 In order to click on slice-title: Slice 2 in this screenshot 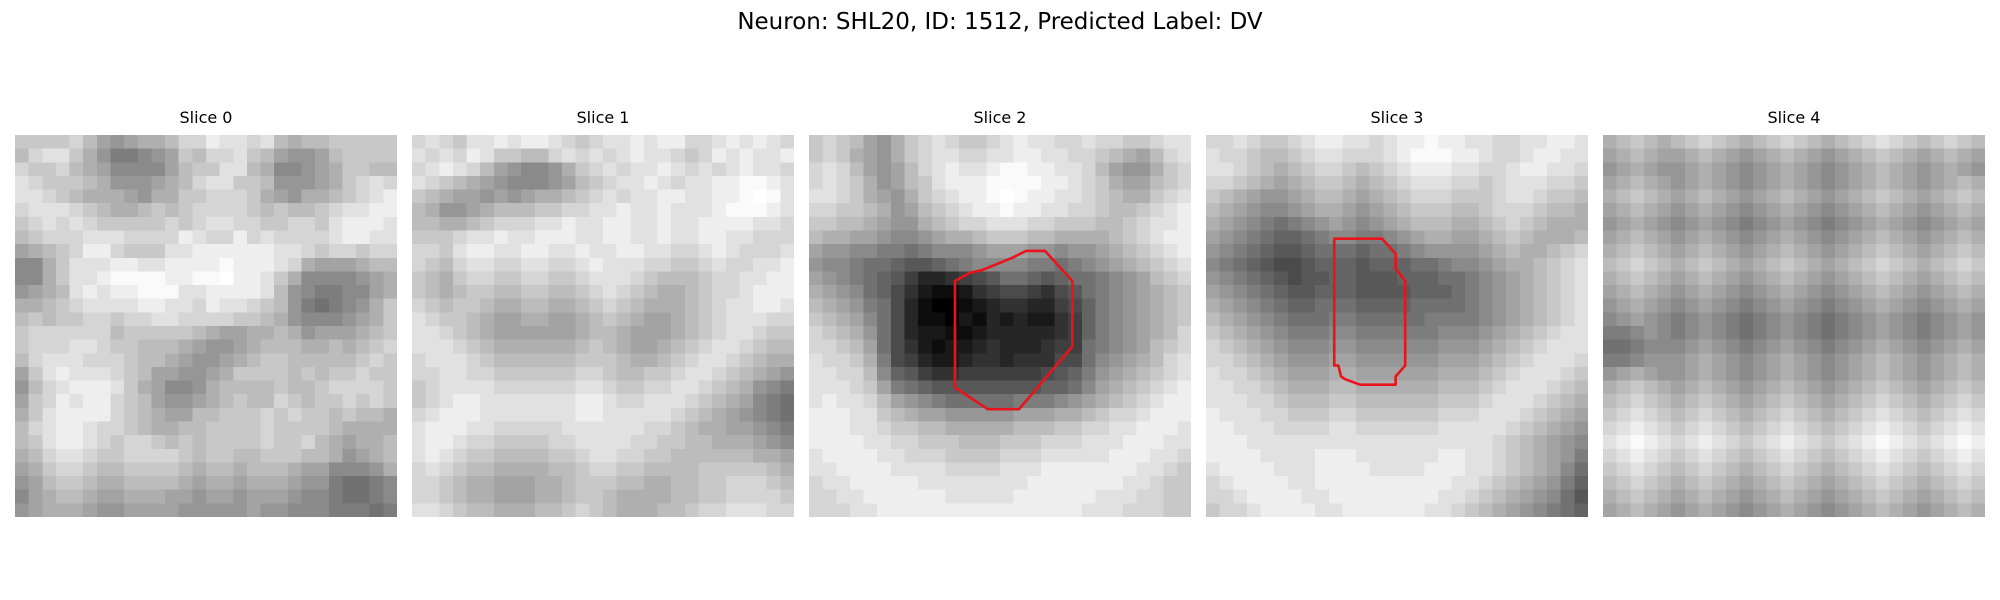, I will do `click(1000, 117)`.